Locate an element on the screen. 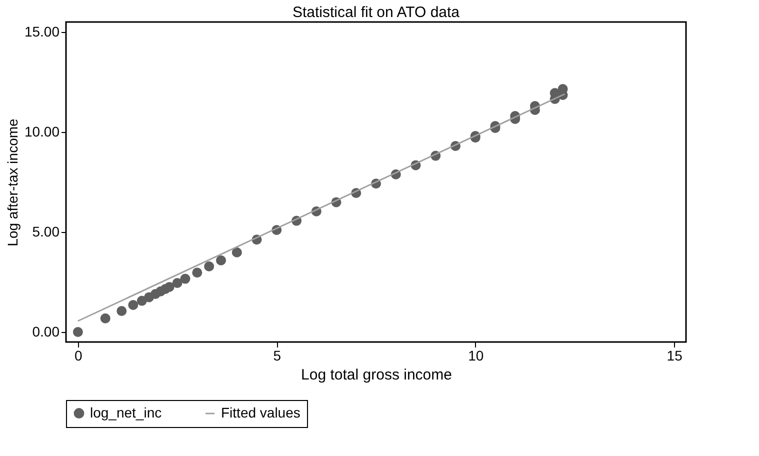 The height and width of the screenshot is (456, 759). x-axis-title: Log total gross income is located at coordinates (376, 375).